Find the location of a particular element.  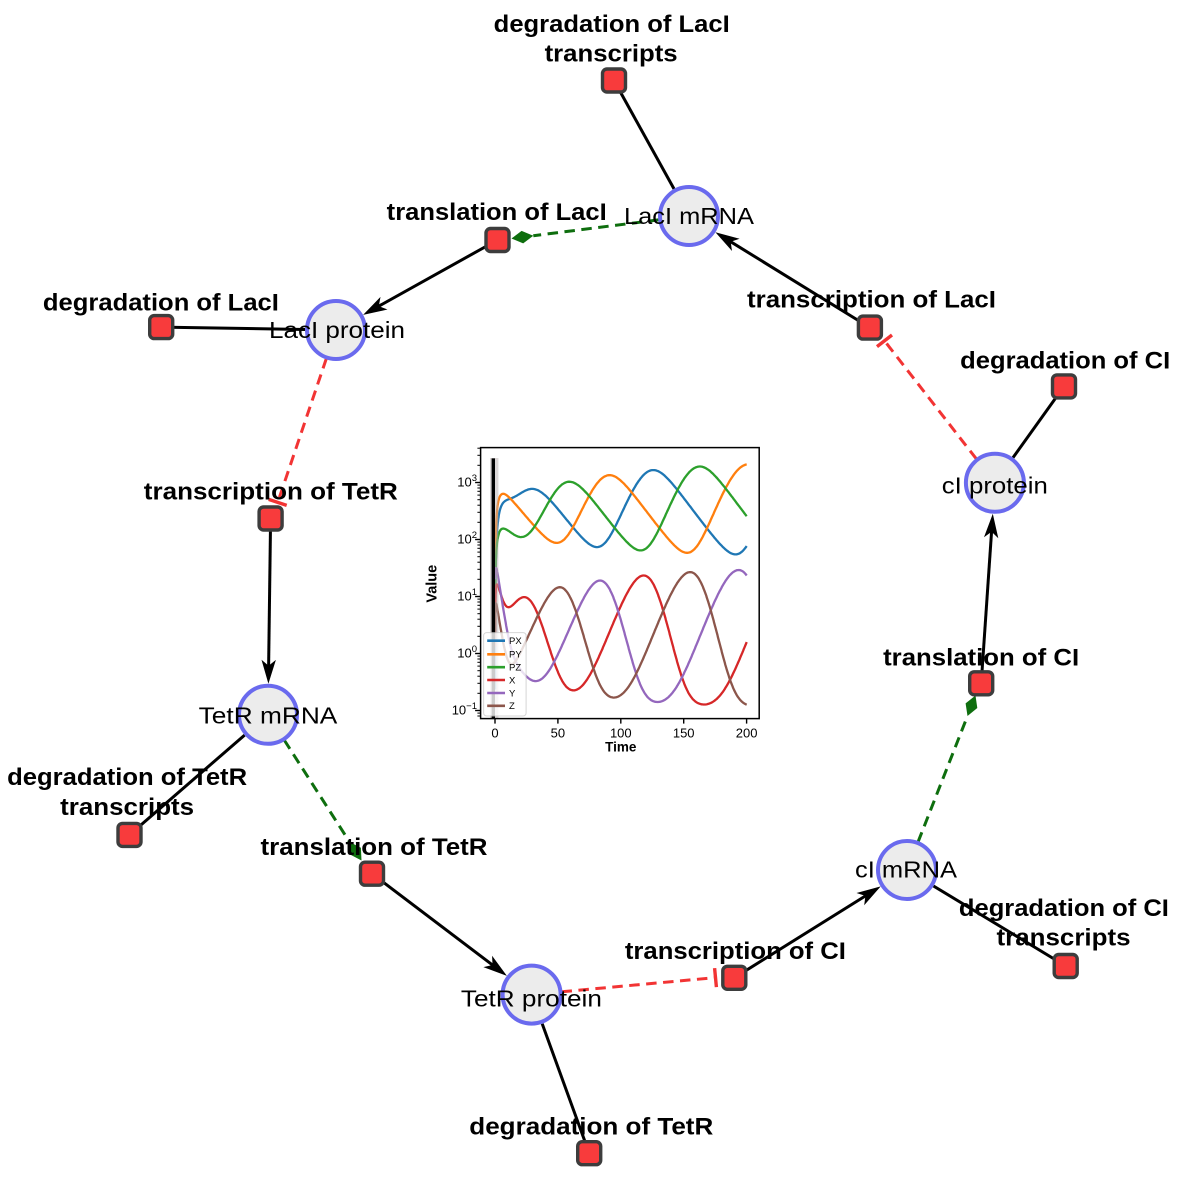

svg-text: PY is located at coordinates (515, 655).